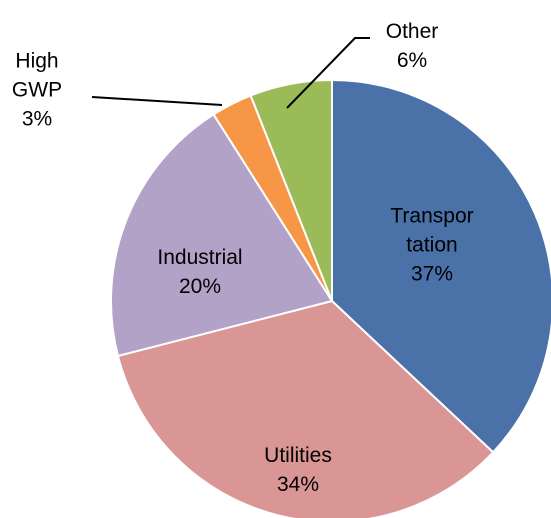 This screenshot has height=518, width=551. Describe the element at coordinates (432, 230) in the screenshot. I see `category-label: Transpor tation` at that location.